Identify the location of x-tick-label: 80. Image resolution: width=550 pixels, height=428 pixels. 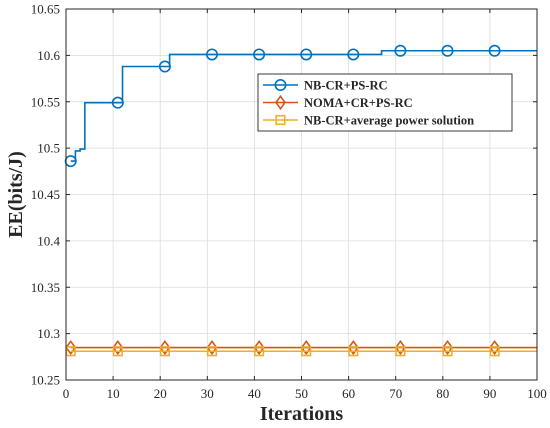
(442, 393).